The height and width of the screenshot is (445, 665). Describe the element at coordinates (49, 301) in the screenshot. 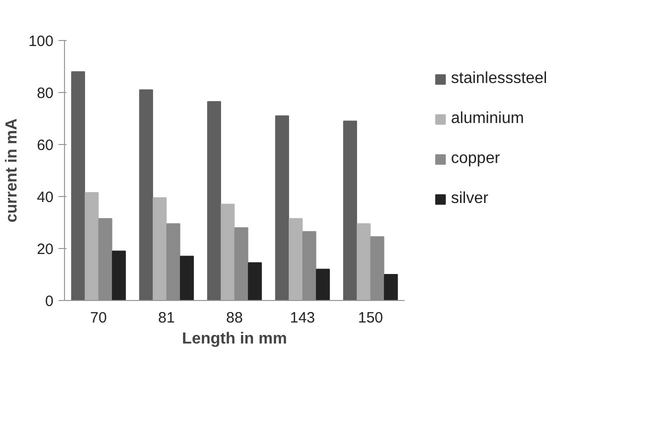

I see `y-tick-label: 0` at that location.